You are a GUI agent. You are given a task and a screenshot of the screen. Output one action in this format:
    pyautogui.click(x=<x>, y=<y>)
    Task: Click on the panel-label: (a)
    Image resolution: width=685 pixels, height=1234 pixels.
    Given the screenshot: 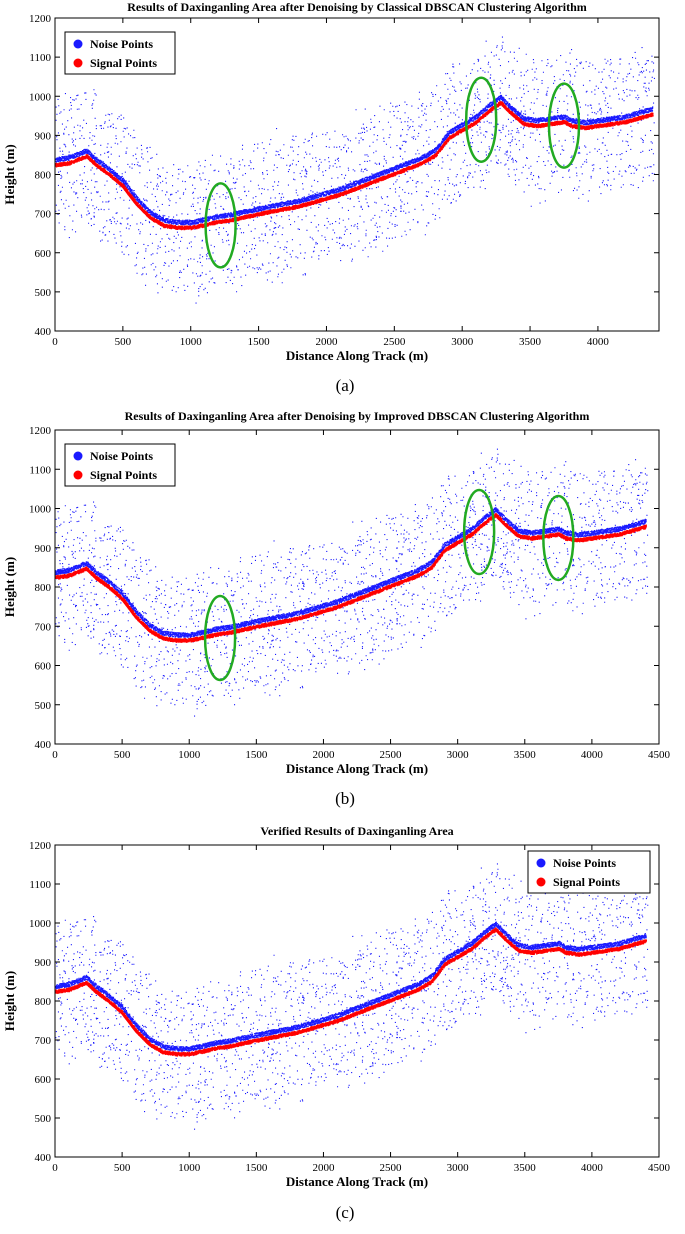 What is the action you would take?
    pyautogui.click(x=345, y=385)
    